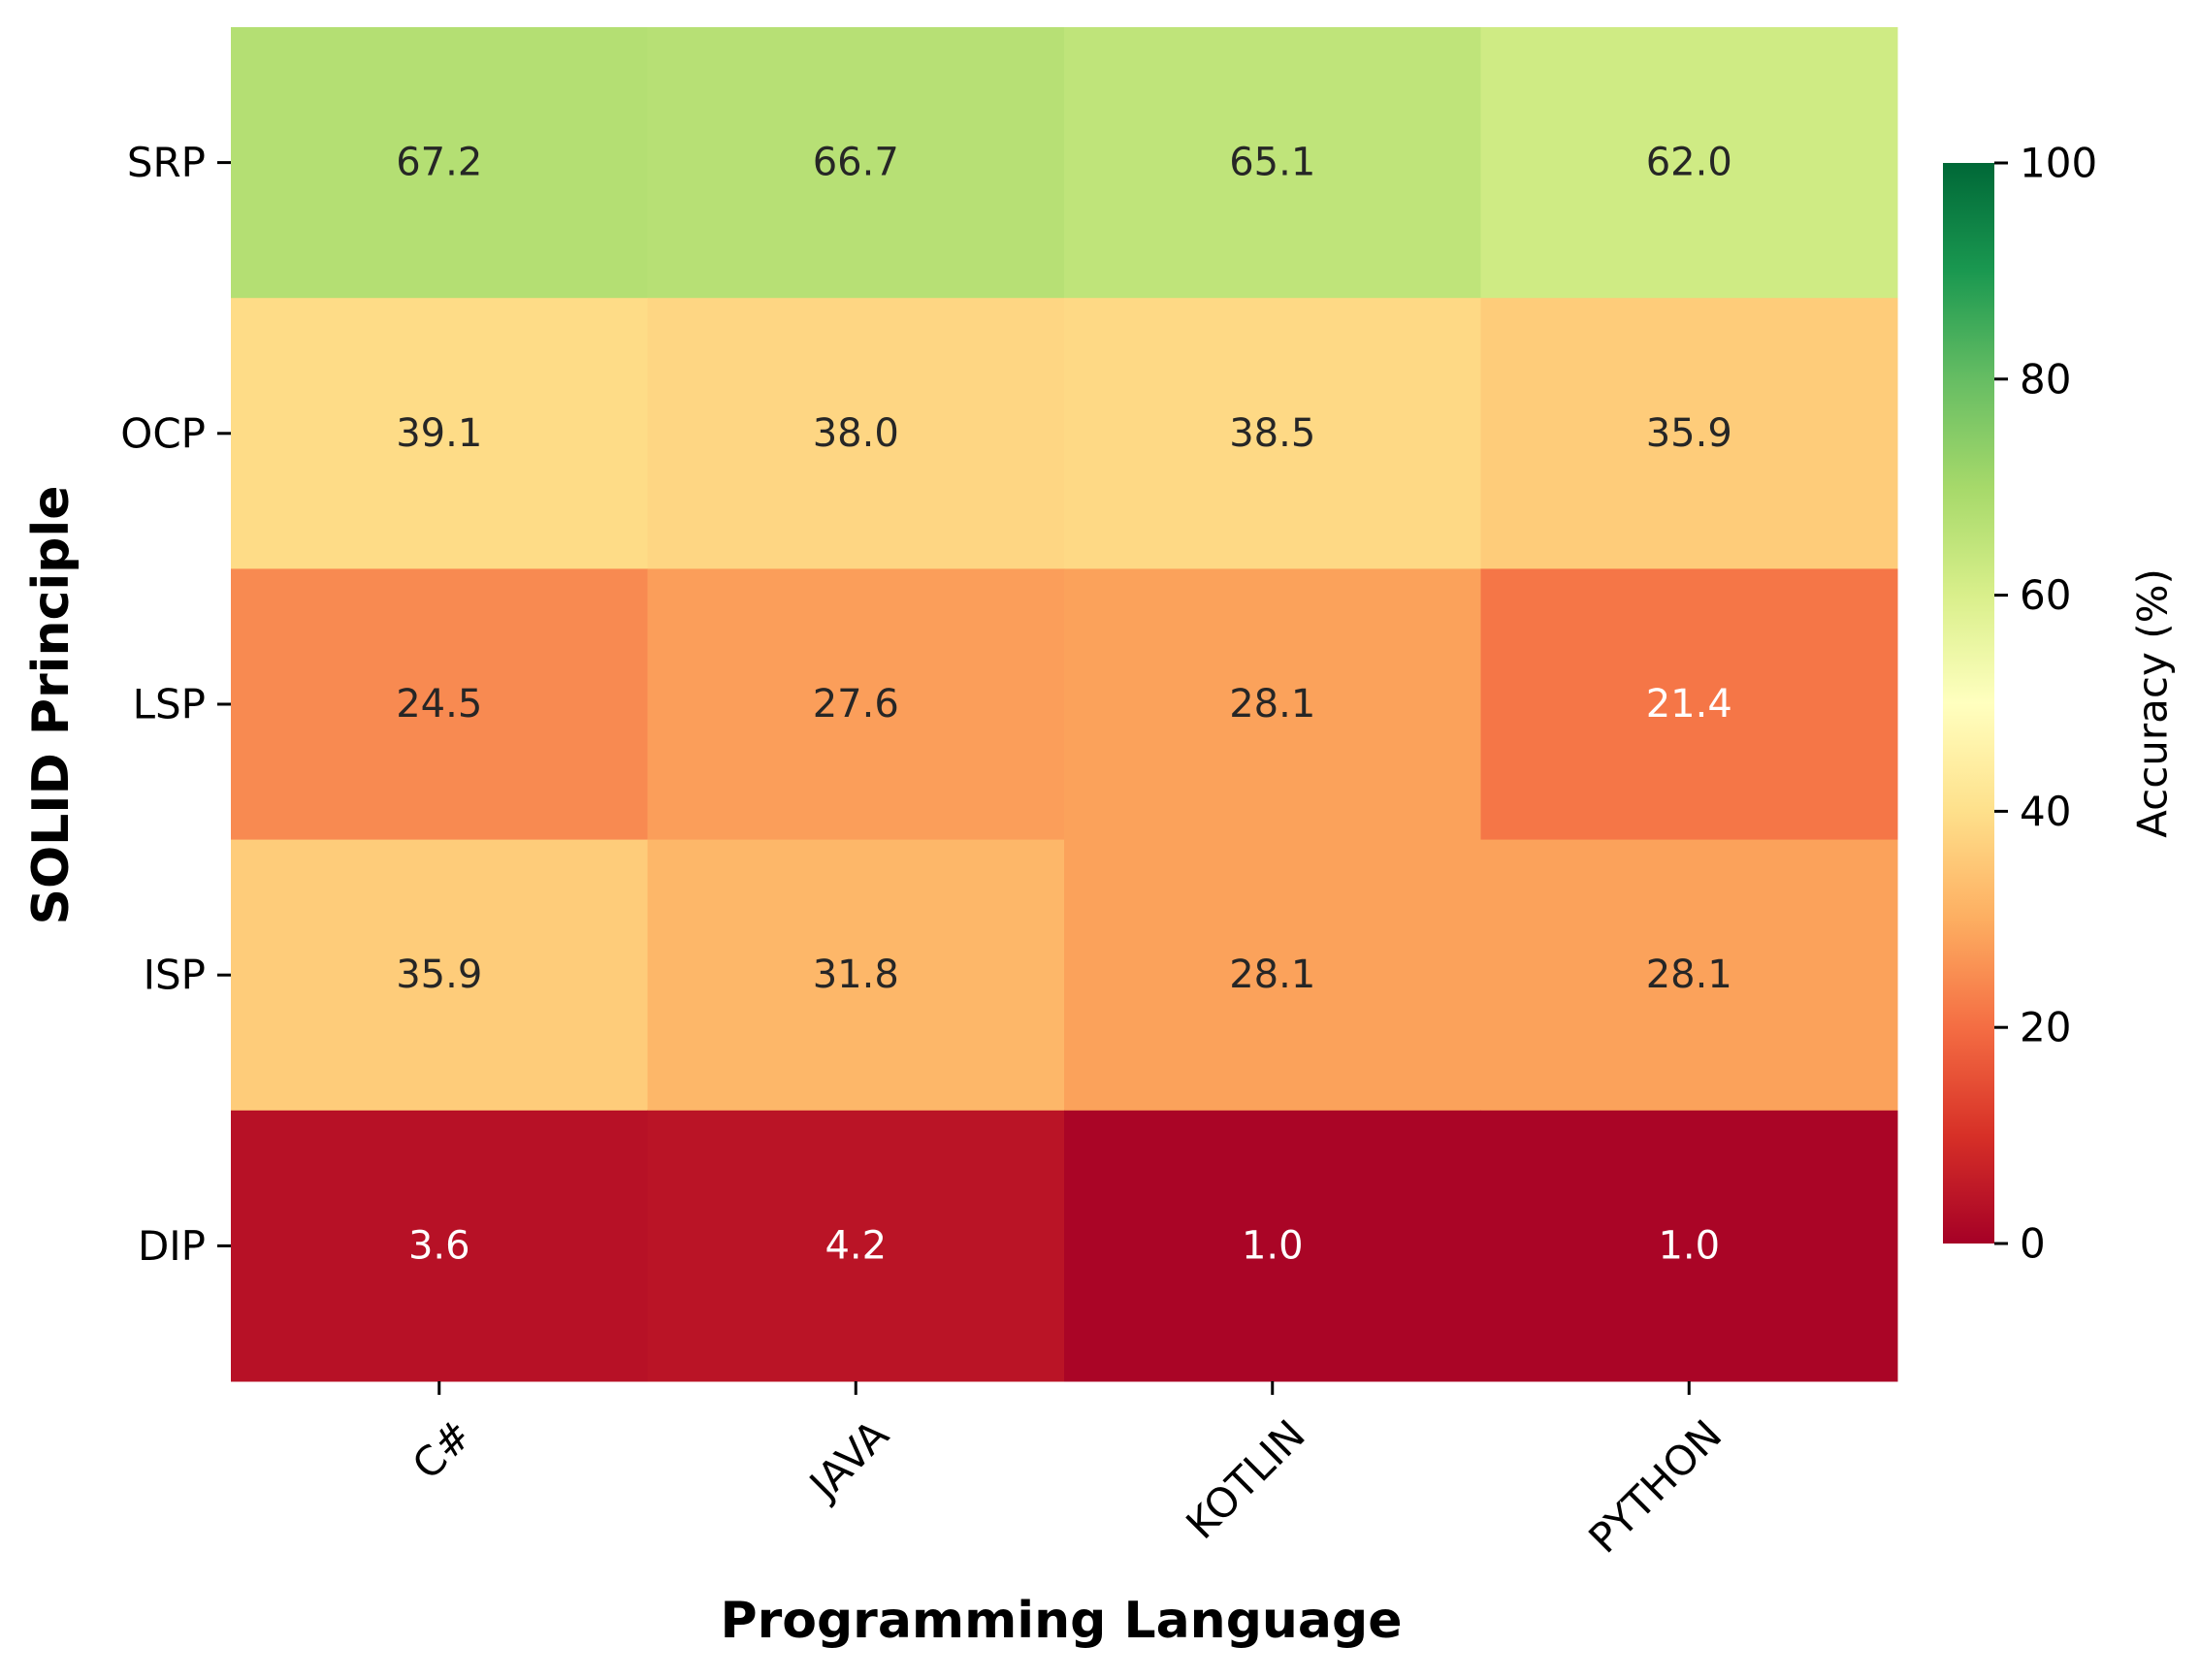 Image resolution: width=2200 pixels, height=1680 pixels. I want to click on x-axis-ticks: C# JAVA KOTLIN PYTHON, so click(1067, 1472).